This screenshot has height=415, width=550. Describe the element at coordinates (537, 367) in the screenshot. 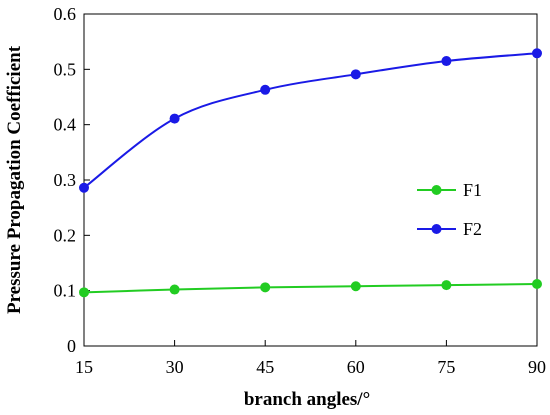

I see `x-tick-label: 90` at that location.